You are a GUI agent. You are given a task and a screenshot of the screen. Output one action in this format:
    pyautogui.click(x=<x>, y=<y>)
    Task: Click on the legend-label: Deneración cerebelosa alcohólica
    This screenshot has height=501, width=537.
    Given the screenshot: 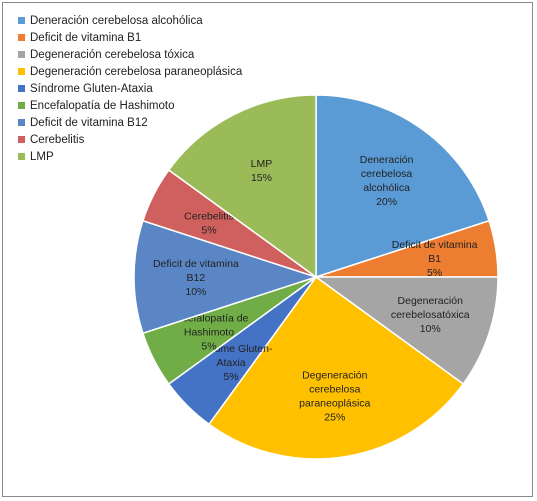 What is the action you would take?
    pyautogui.click(x=116, y=20)
    